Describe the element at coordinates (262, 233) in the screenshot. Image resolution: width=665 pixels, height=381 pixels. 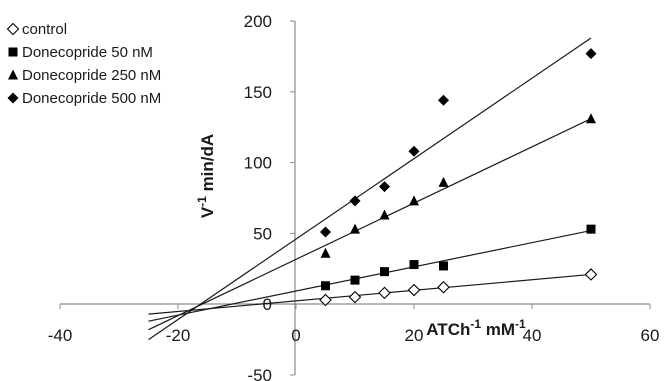
I see `y-tick-label: 50` at that location.